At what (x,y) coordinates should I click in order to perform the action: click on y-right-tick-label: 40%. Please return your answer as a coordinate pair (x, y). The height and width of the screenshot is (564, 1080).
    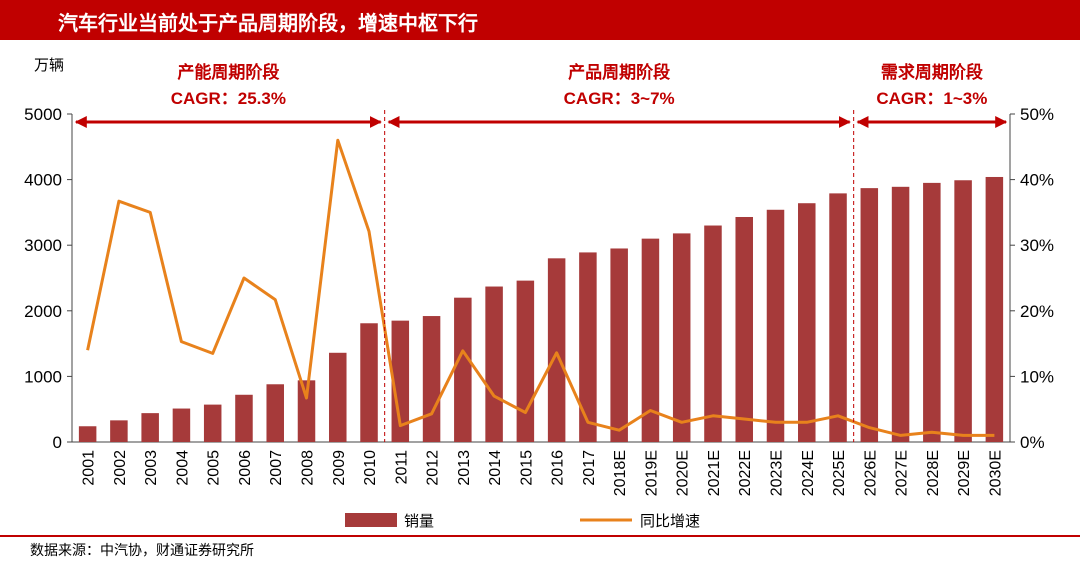
    Looking at the image, I should click on (1037, 180).